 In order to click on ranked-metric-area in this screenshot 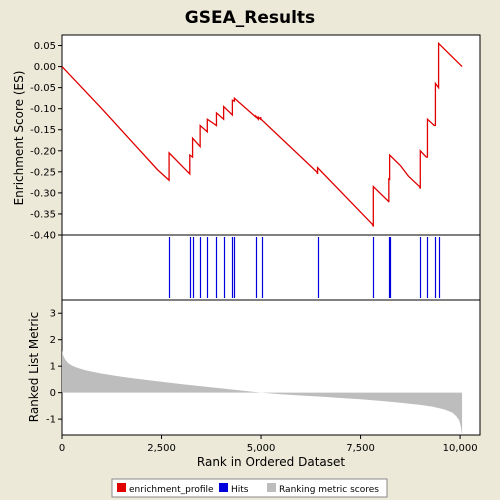, I will do `click(262, 392)`.